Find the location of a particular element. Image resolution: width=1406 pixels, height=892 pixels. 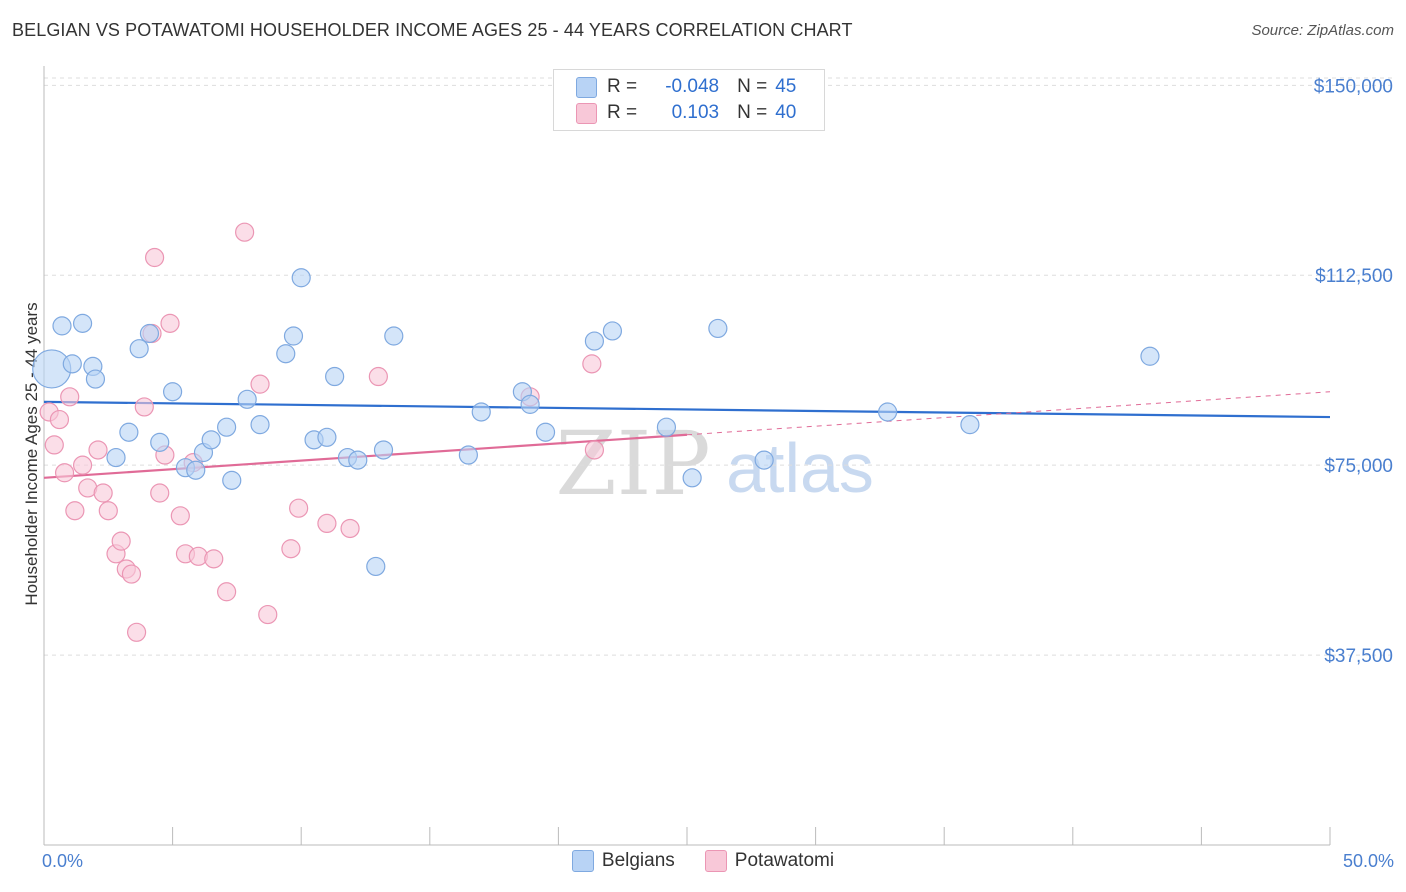

legend-item-potawatomi: Potawatomi is located at coordinates (769, 861).